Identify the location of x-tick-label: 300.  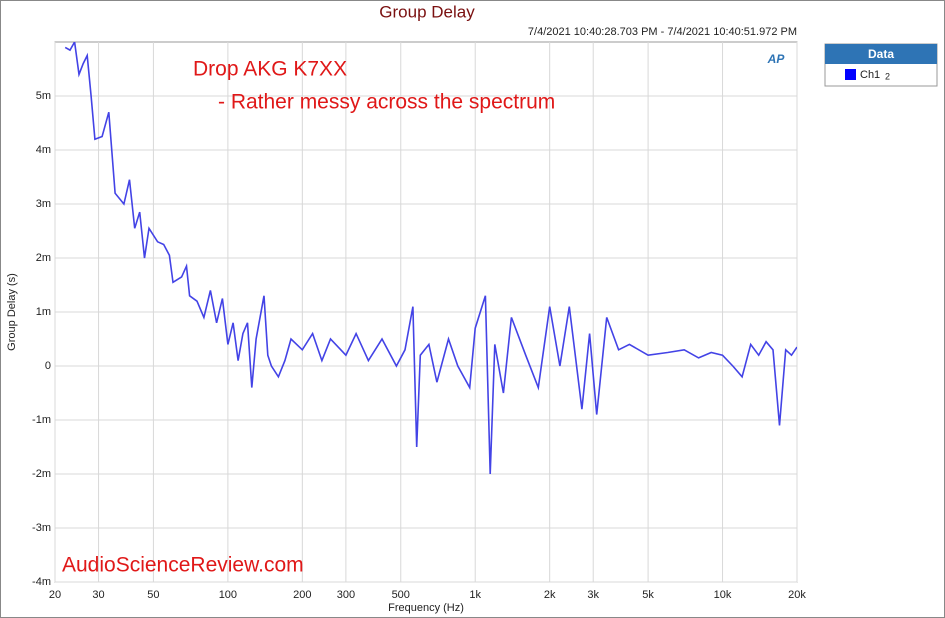
(346, 595).